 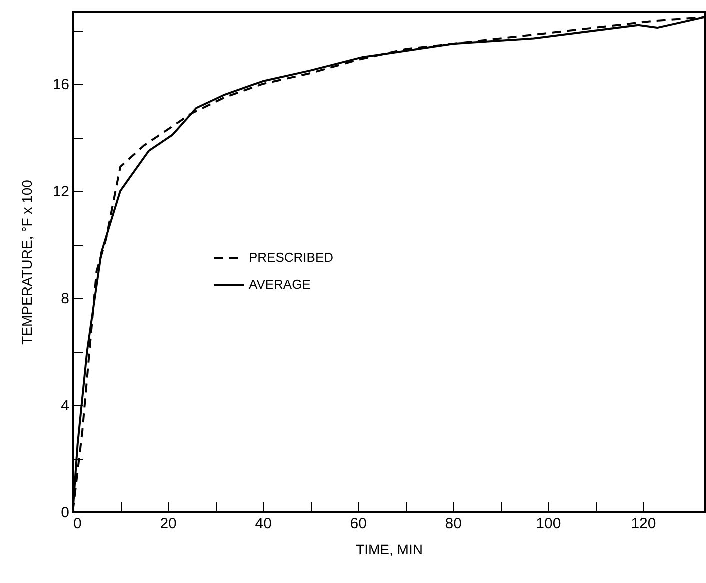 What do you see at coordinates (168, 524) in the screenshot?
I see `x-tick-label: 20` at bounding box center [168, 524].